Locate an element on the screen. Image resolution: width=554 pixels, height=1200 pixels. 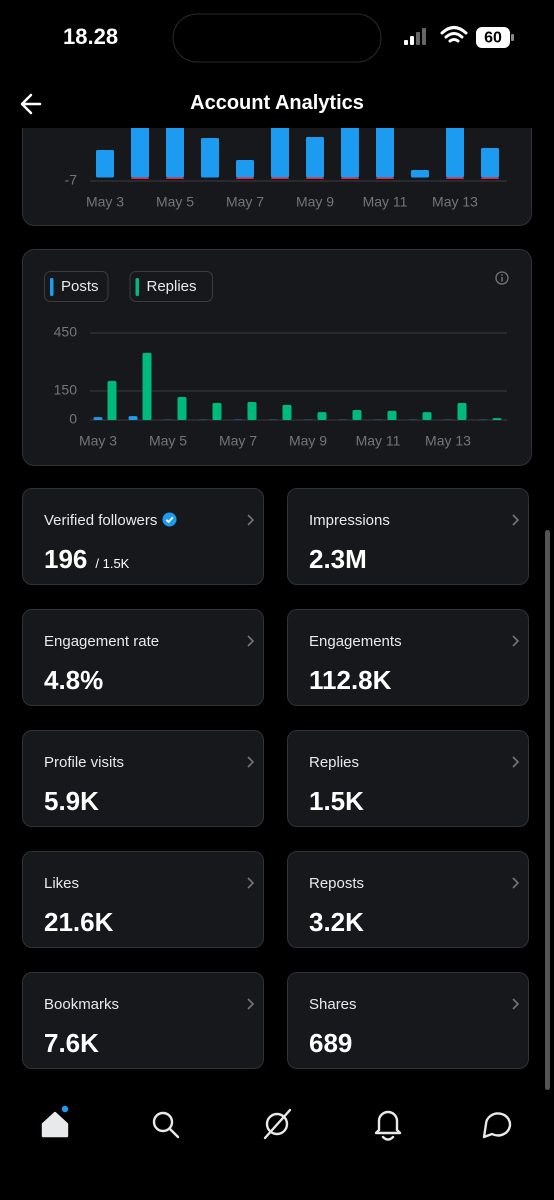
y-tick-label: 0 is located at coordinates (73, 419).